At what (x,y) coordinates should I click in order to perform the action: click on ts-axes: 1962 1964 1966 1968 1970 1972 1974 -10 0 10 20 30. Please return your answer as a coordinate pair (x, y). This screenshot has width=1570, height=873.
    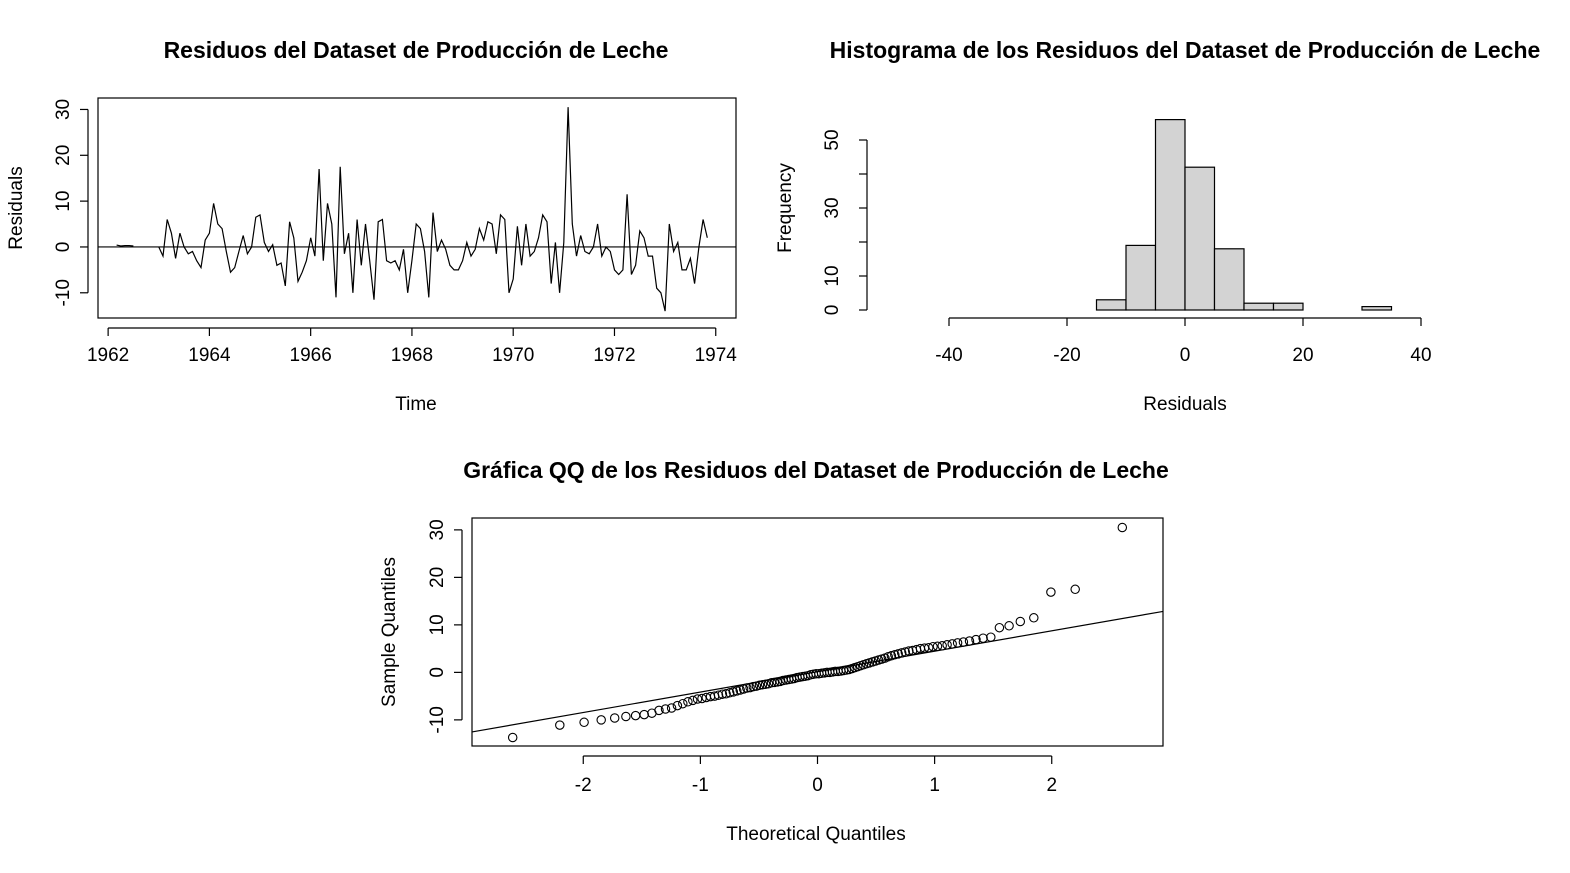
    Looking at the image, I should click on (395, 232).